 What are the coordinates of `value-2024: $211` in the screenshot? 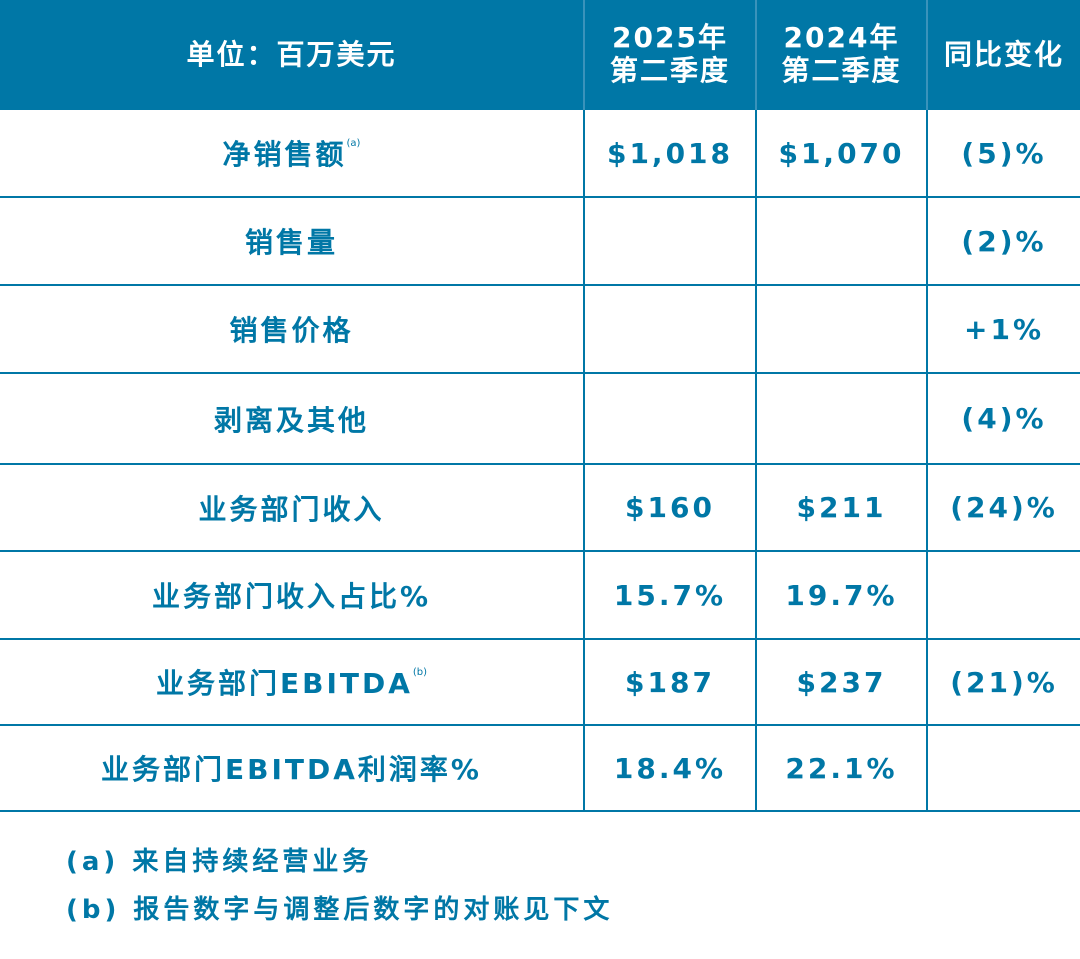 It's located at (841, 507).